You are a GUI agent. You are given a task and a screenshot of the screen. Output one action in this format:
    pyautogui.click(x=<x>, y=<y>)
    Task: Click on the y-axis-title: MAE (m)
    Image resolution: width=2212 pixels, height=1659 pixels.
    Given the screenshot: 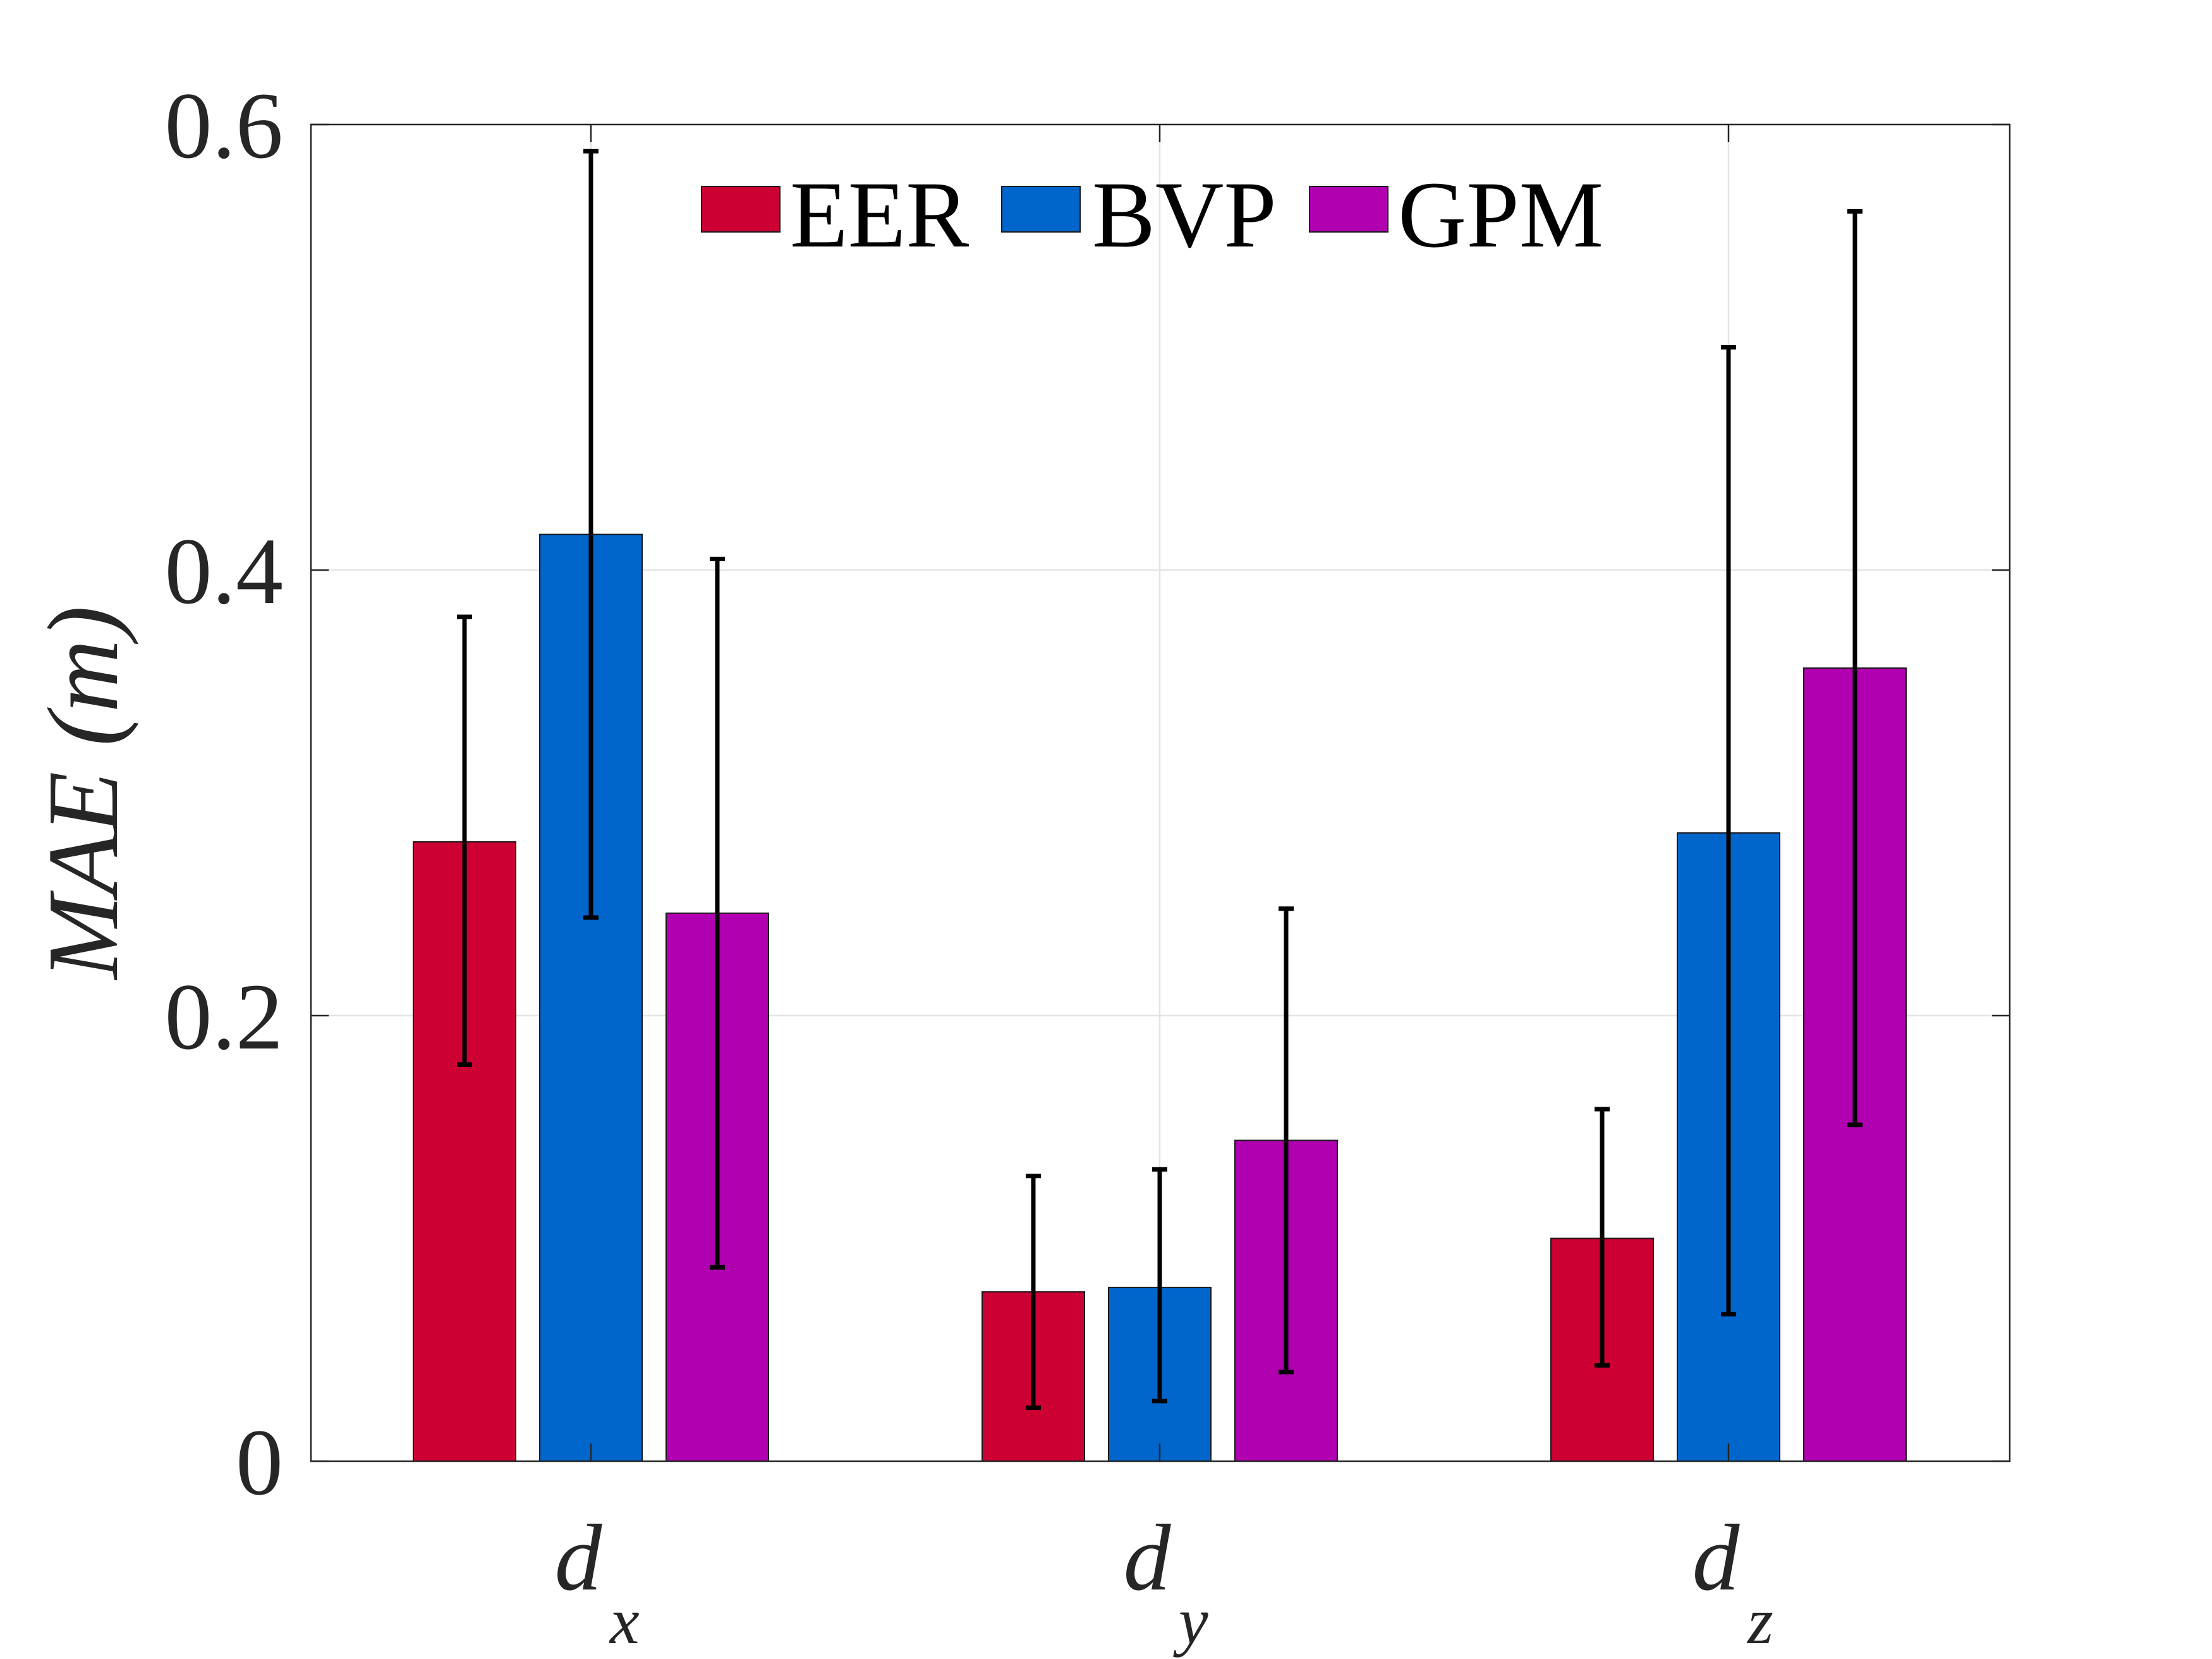 What is the action you would take?
    pyautogui.click(x=83, y=793)
    